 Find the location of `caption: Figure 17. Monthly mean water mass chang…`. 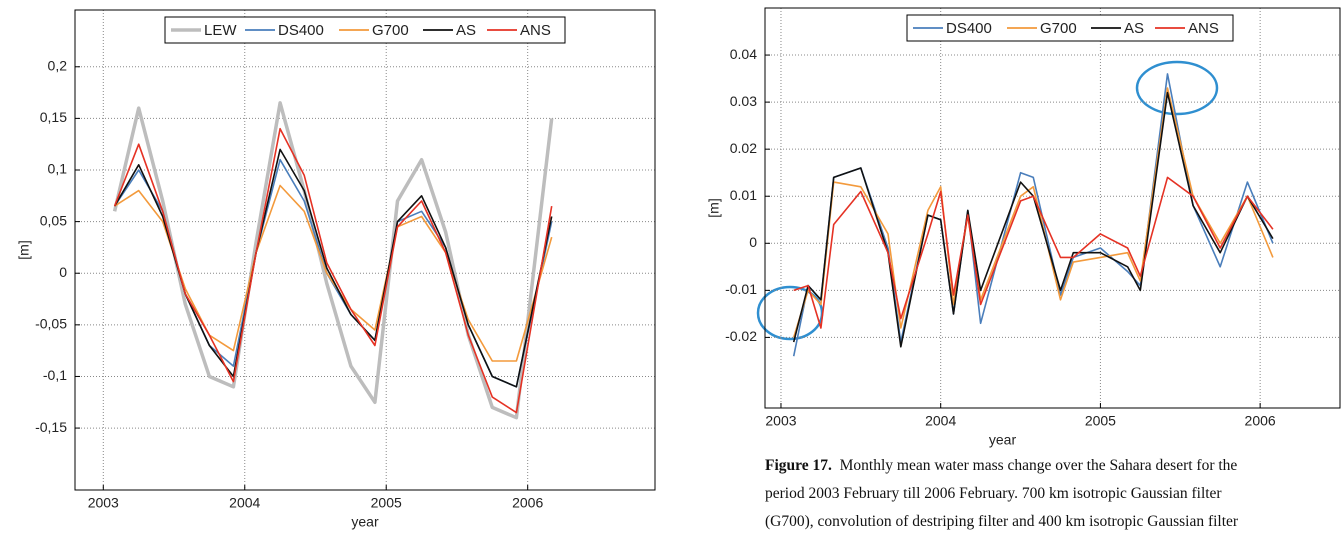

caption: Figure 17. Monthly mean water mass chang… is located at coordinates (1053, 494).